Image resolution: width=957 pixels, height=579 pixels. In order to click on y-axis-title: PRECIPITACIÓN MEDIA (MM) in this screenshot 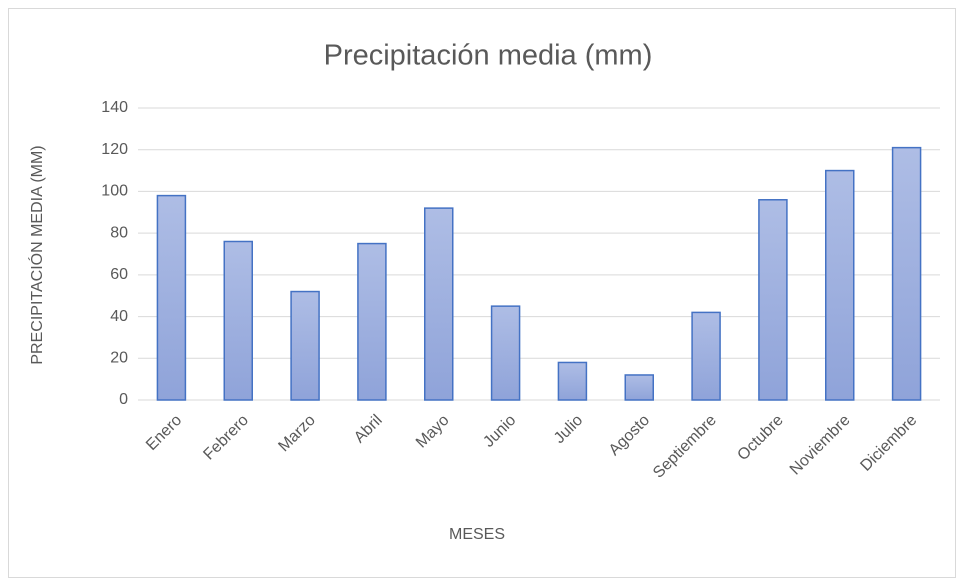, I will do `click(36, 254)`.